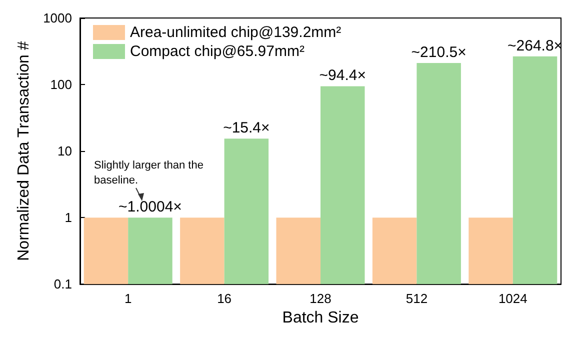 This screenshot has width=581, height=339. Describe the element at coordinates (535, 45) in the screenshot. I see `data-label: ~264.8×` at that location.